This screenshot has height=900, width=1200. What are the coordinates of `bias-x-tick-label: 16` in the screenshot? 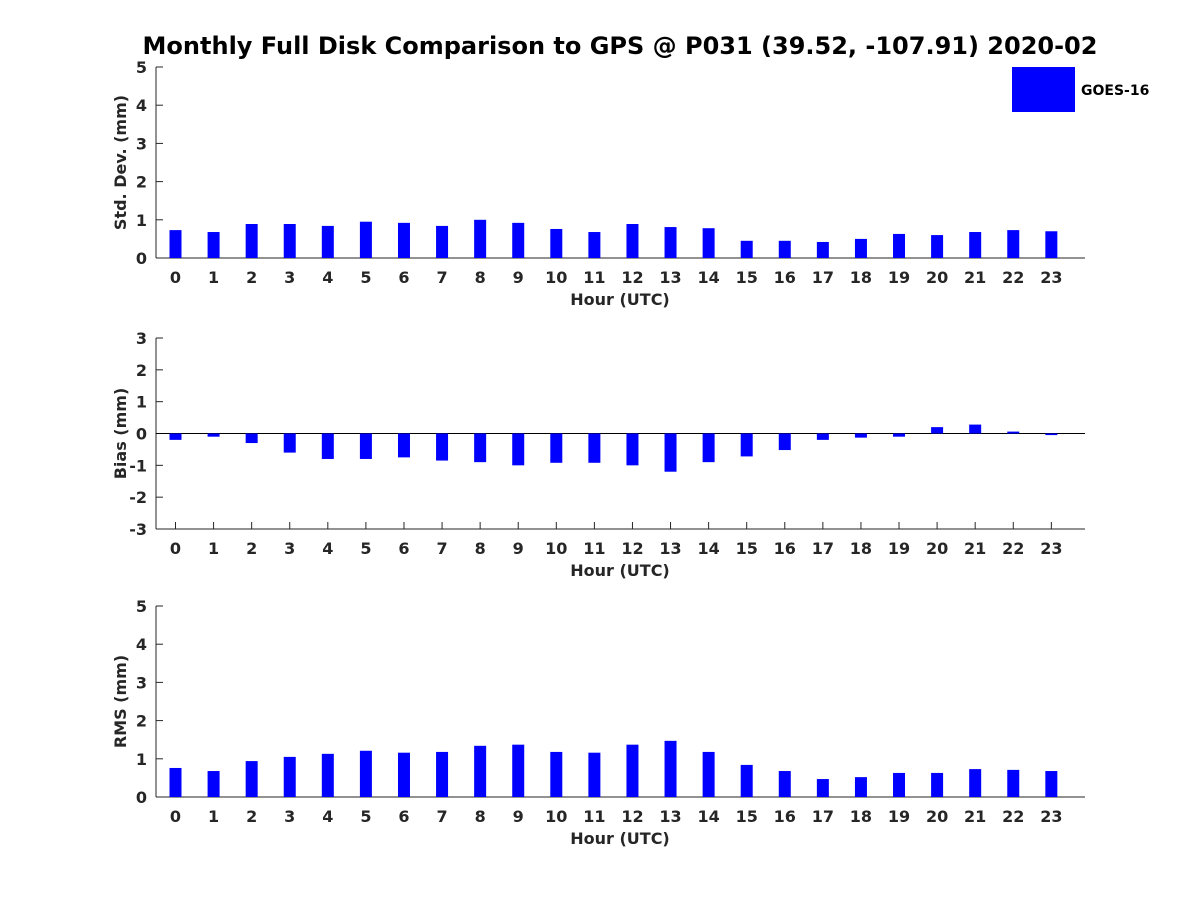 It's located at (785, 548).